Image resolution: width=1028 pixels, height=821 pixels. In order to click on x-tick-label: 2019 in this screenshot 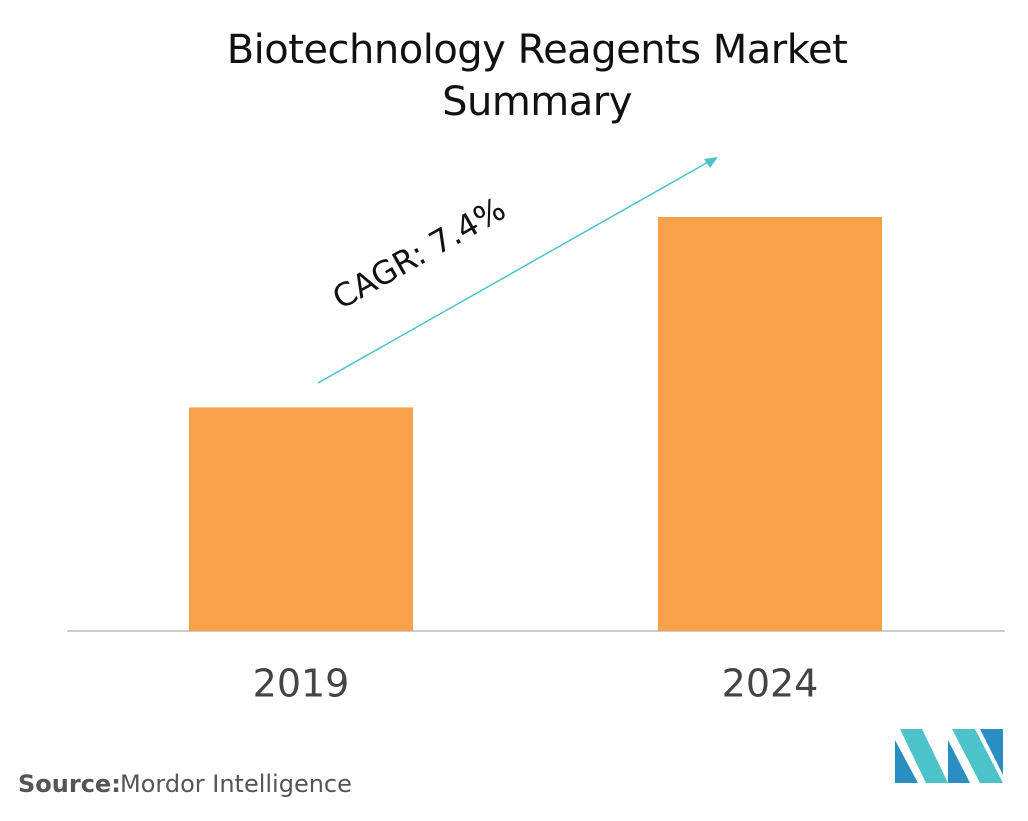, I will do `click(301, 684)`.